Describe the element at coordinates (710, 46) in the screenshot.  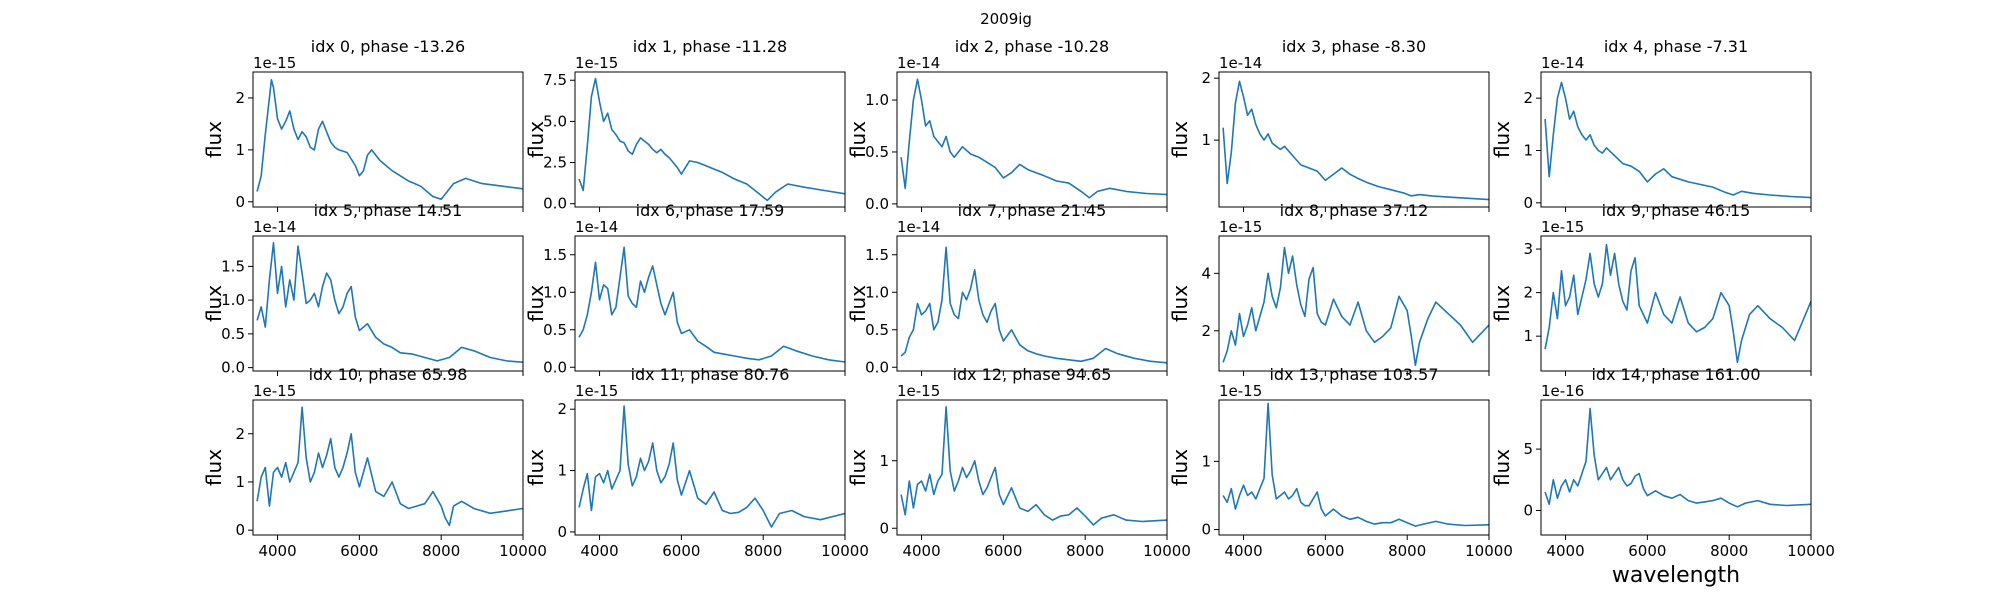
I see `subplot-title: idx 1, phase -11.28` at that location.